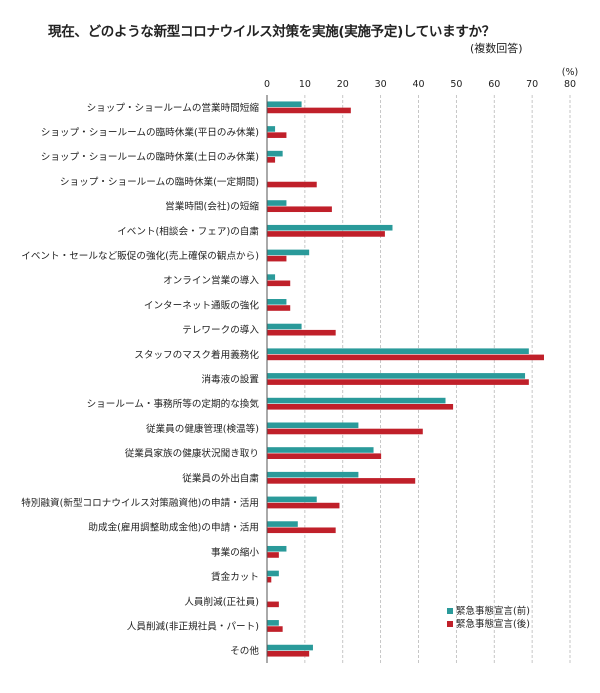 The height and width of the screenshot is (693, 600). What do you see at coordinates (244, 651) in the screenshot?
I see `category-label: その他` at bounding box center [244, 651].